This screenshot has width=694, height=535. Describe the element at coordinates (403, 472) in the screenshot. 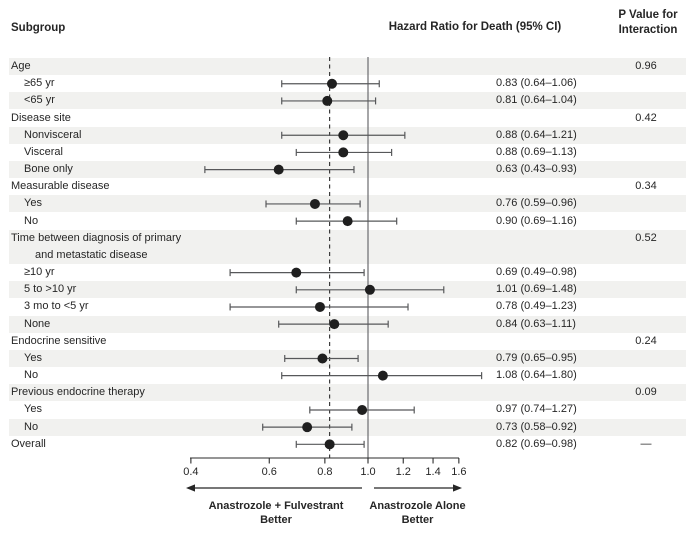

I see `x-axis-tick-label: 1.2` at that location.